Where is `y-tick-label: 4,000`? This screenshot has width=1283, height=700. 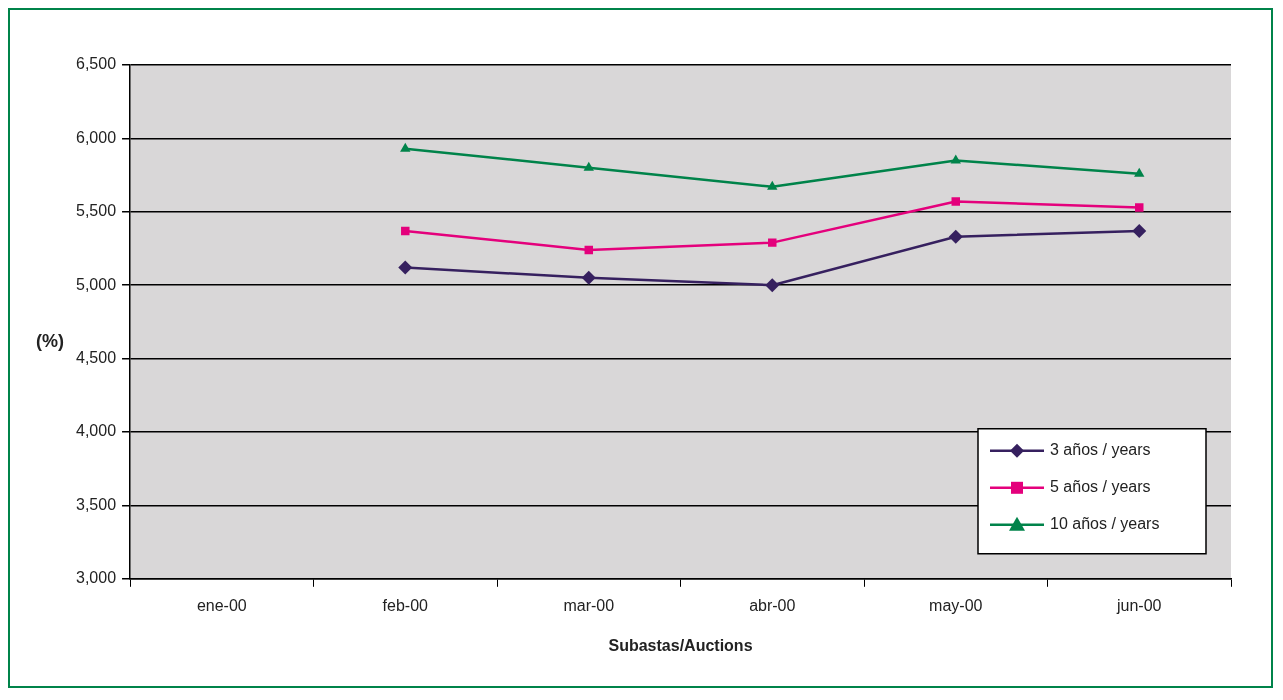
y-tick-label: 4,000 is located at coordinates (96, 431).